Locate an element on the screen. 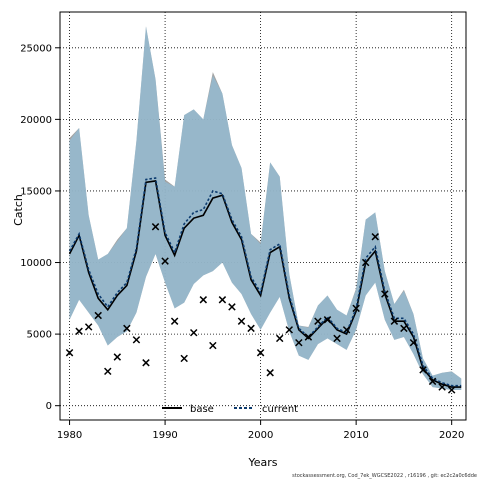 The height and width of the screenshot is (485, 480). y-tick-label: 10000 is located at coordinates (36, 263).